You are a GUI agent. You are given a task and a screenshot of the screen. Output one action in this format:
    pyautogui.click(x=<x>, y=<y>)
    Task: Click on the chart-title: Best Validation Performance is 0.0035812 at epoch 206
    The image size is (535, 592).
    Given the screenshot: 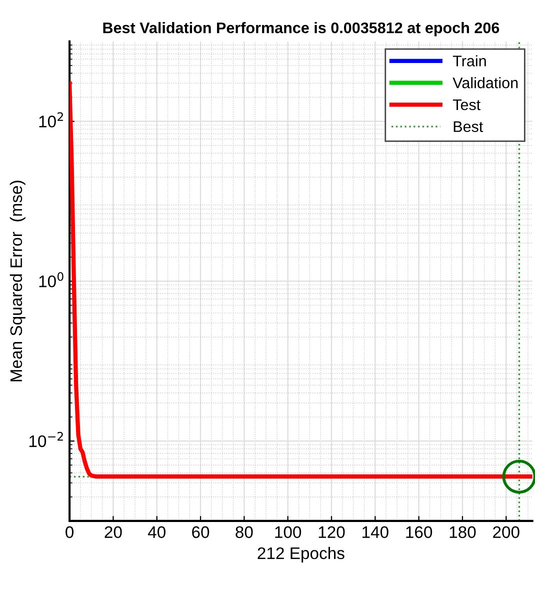 What is the action you would take?
    pyautogui.click(x=301, y=29)
    